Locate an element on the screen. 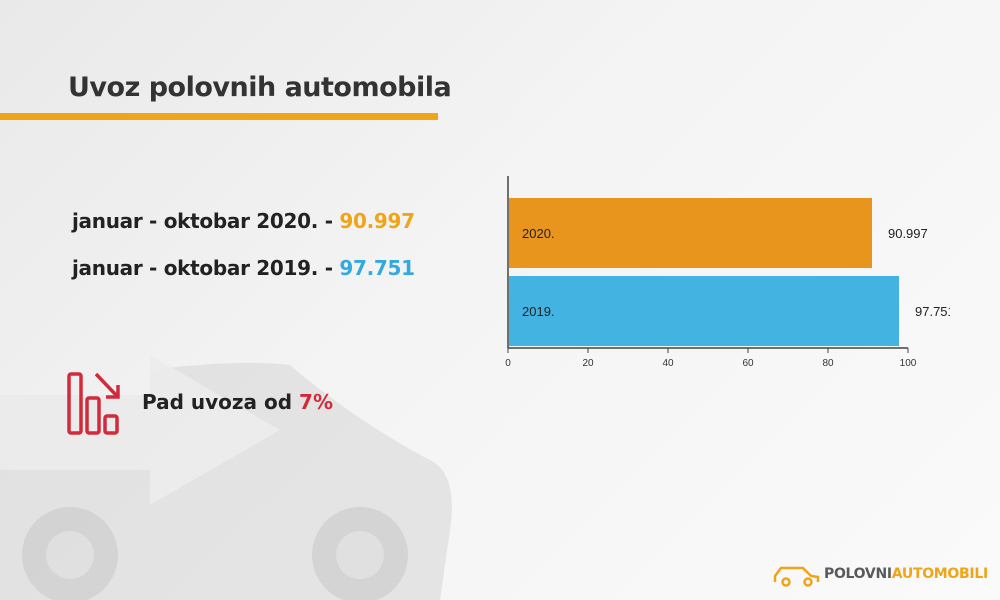 The image size is (1000, 600). x-tick-label-0: 0 is located at coordinates (508, 363).